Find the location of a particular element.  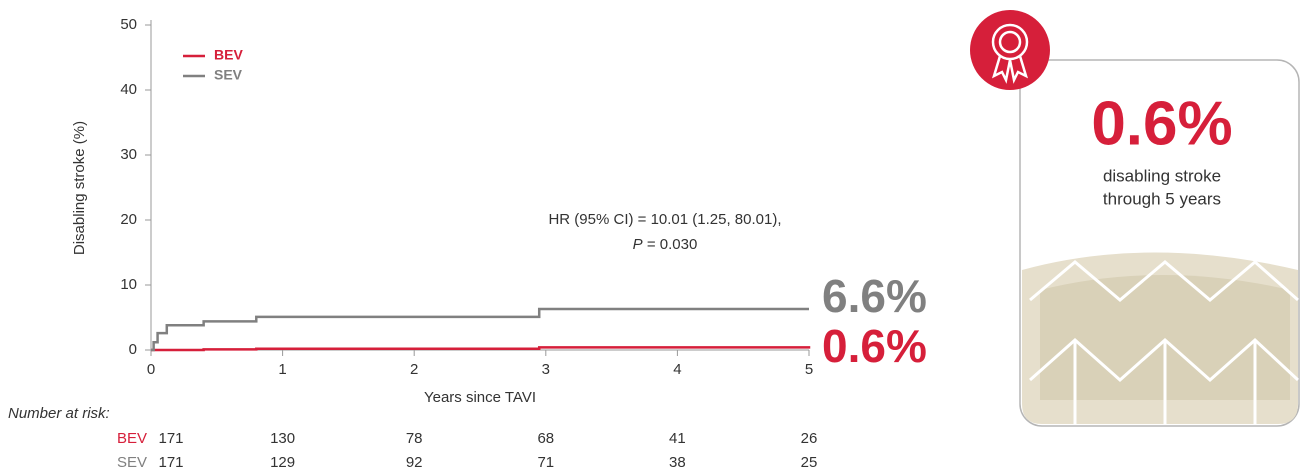

risk-row-name: SEV is located at coordinates (132, 462).